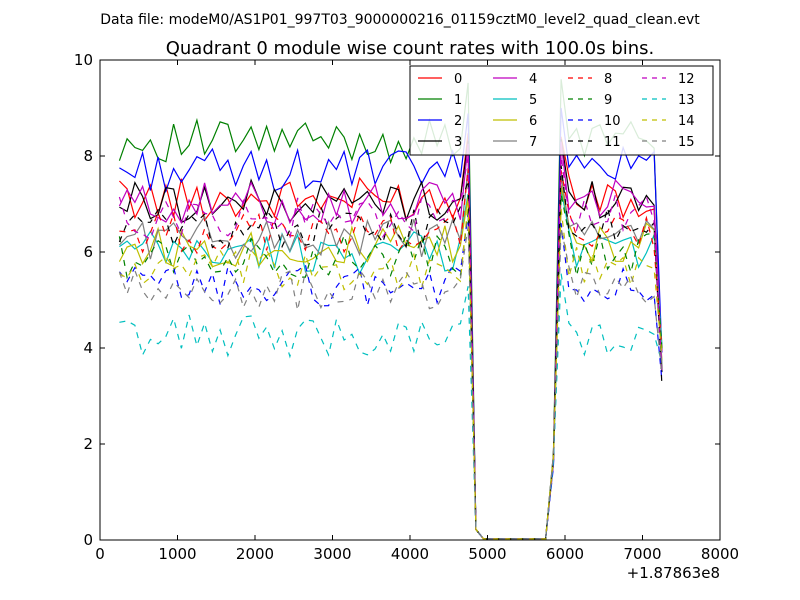 The image size is (800, 600). Describe the element at coordinates (686, 121) in the screenshot. I see `legend-label-14: 14` at that location.